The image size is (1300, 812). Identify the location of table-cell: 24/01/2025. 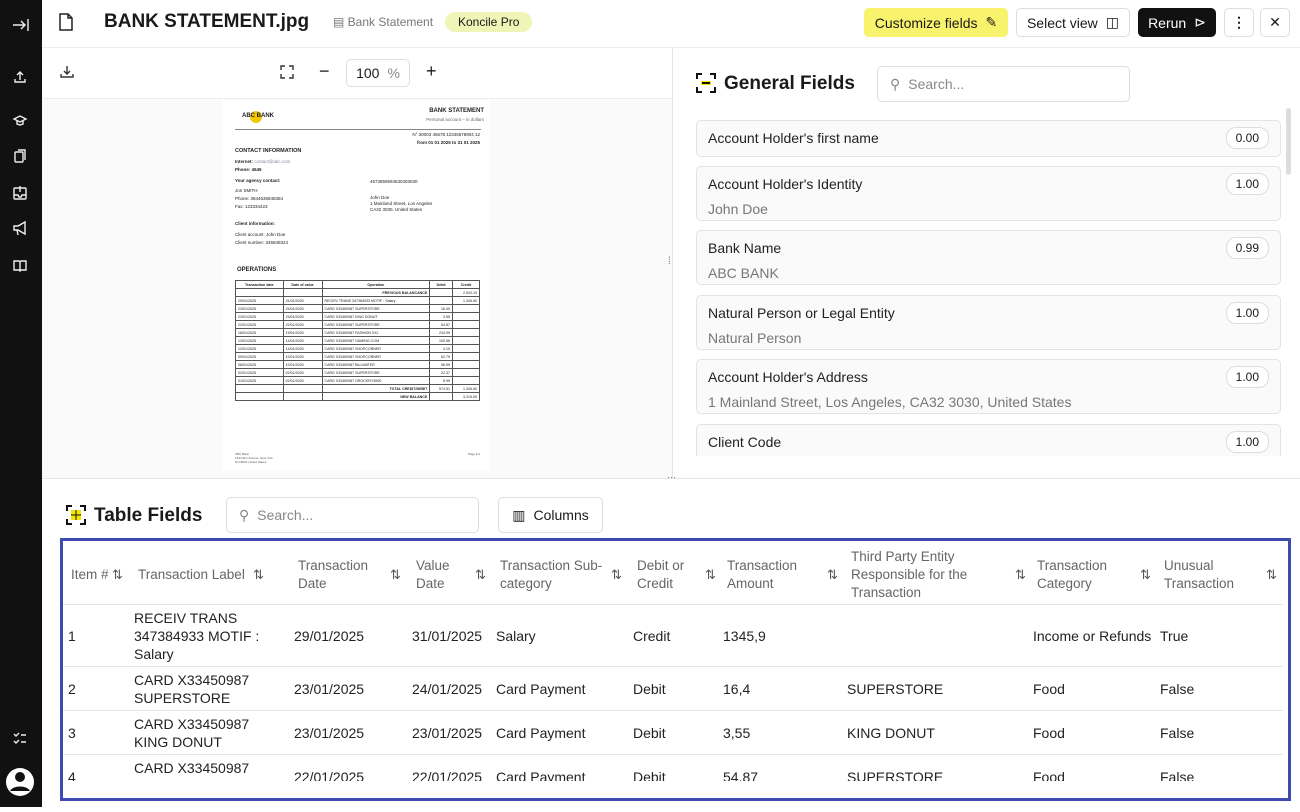
(447, 688).